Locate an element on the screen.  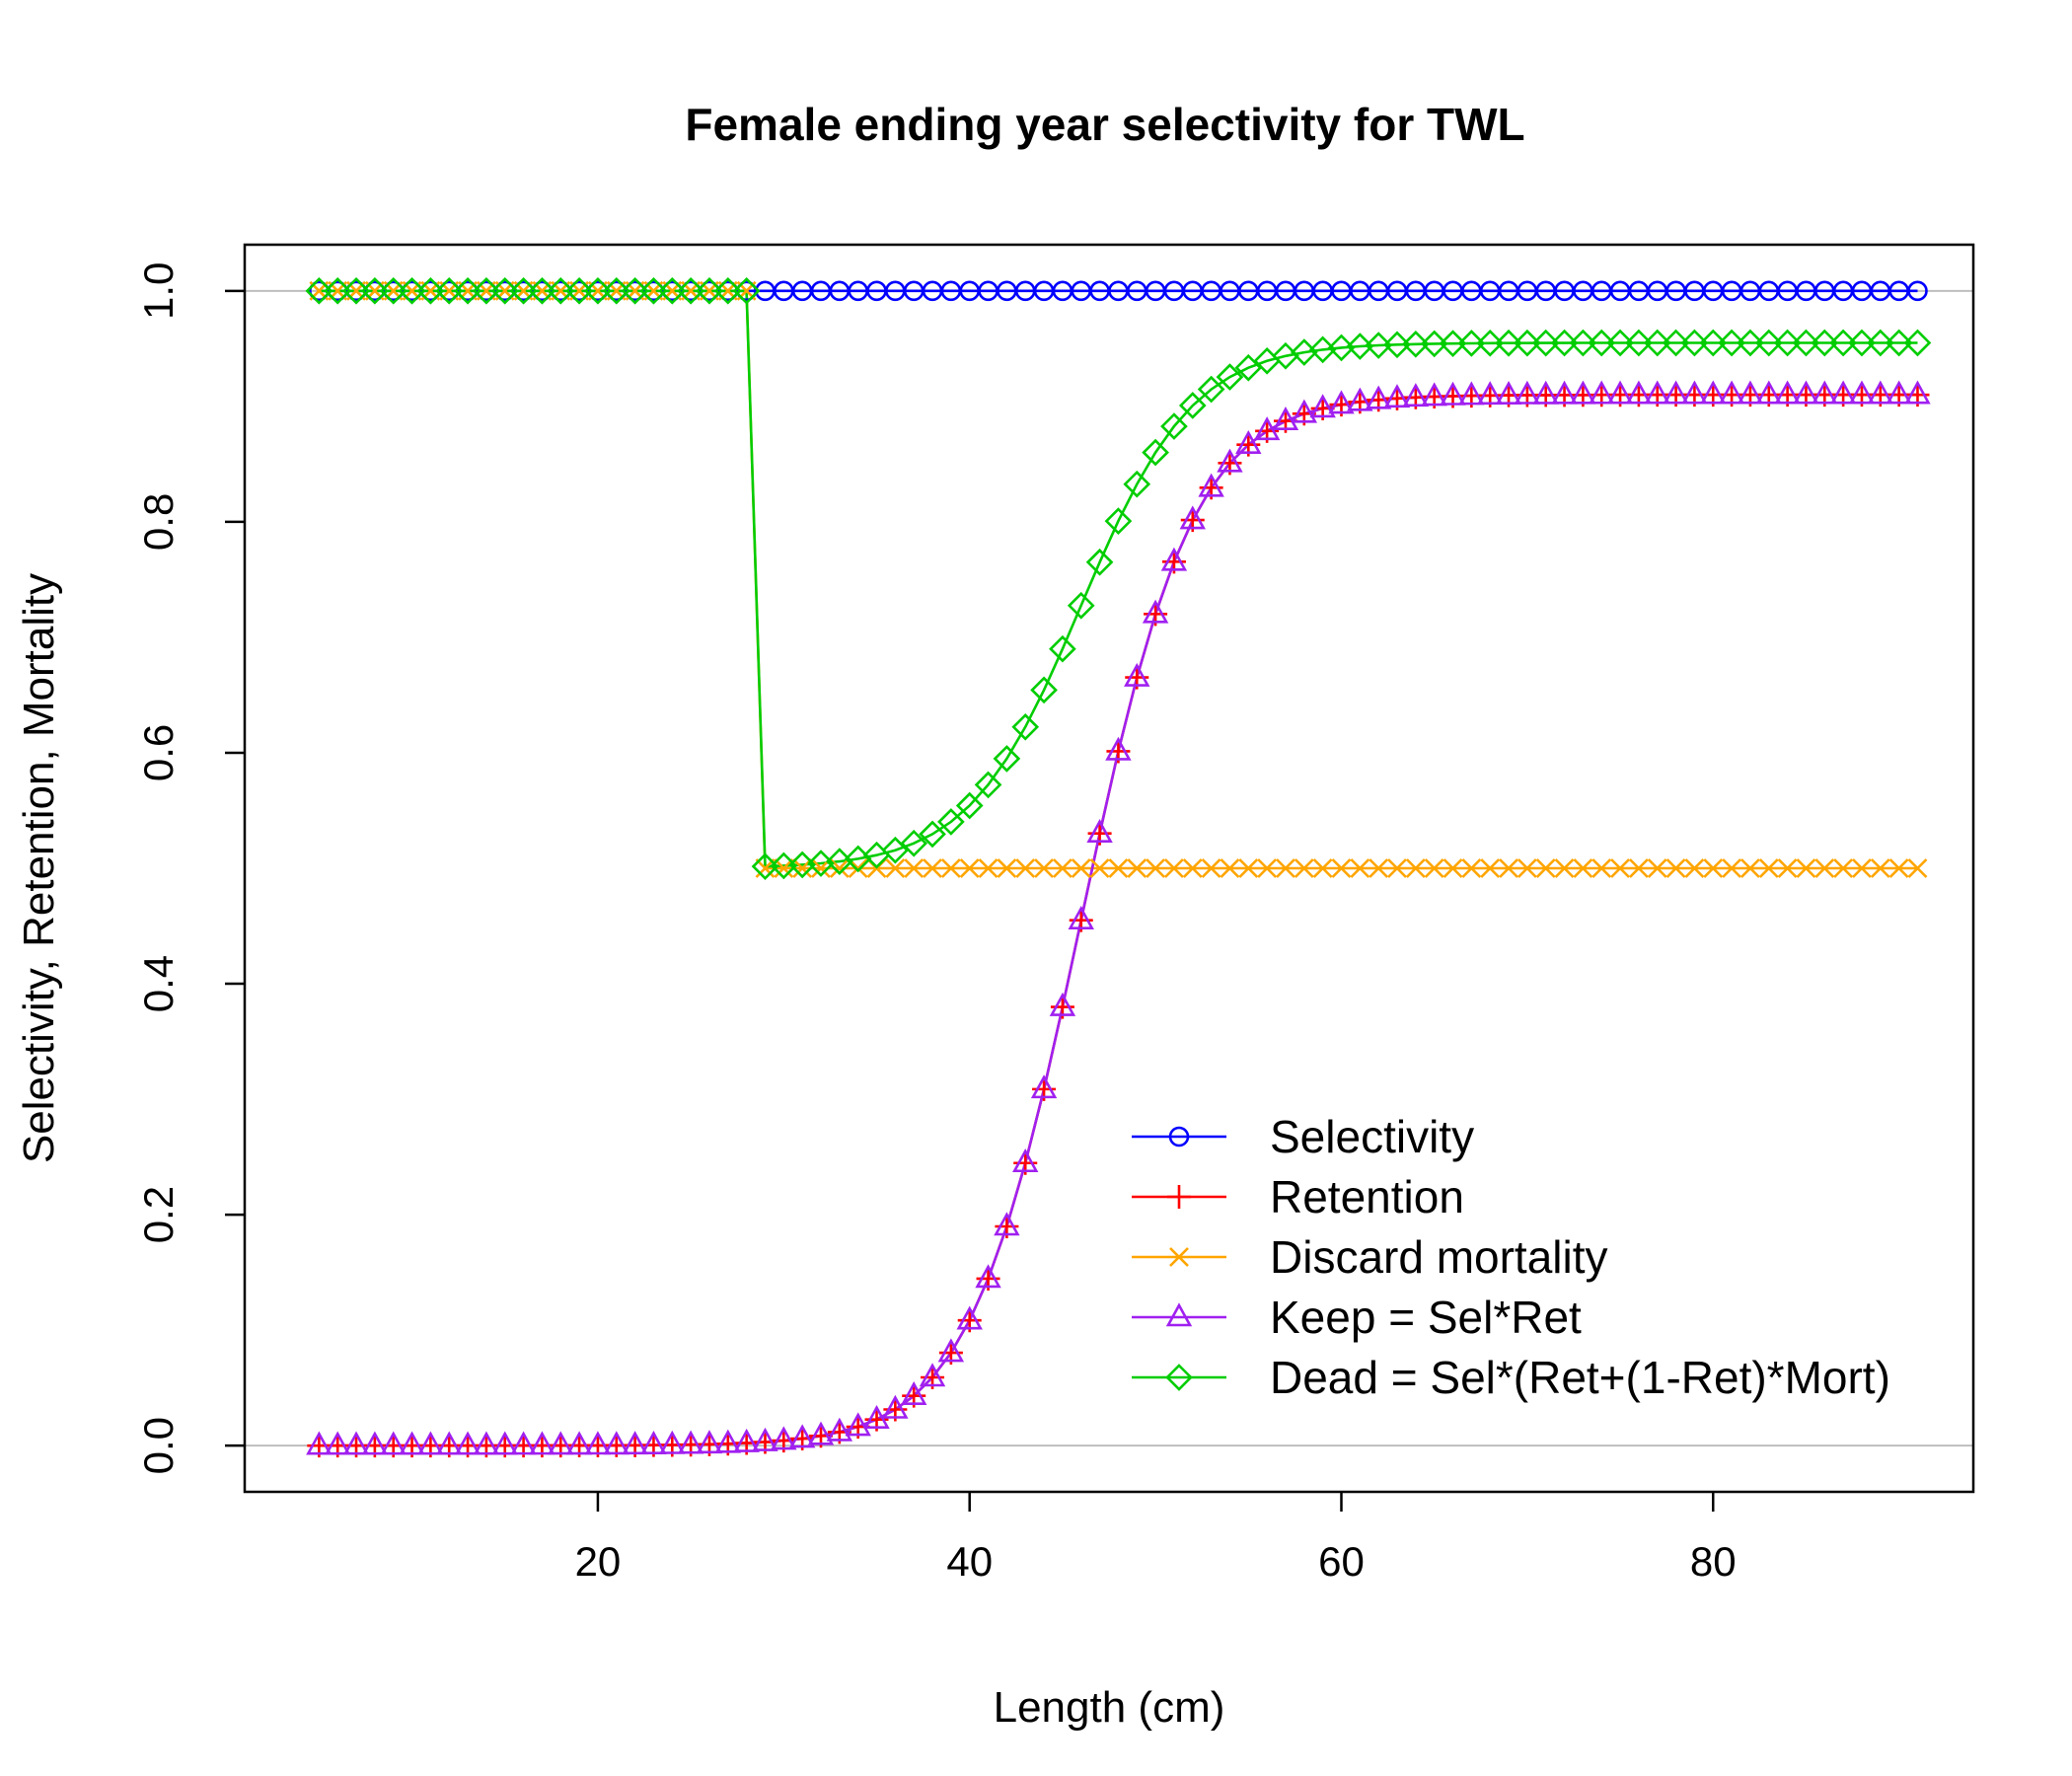
x-tick-label: 20 is located at coordinates (599, 1562).